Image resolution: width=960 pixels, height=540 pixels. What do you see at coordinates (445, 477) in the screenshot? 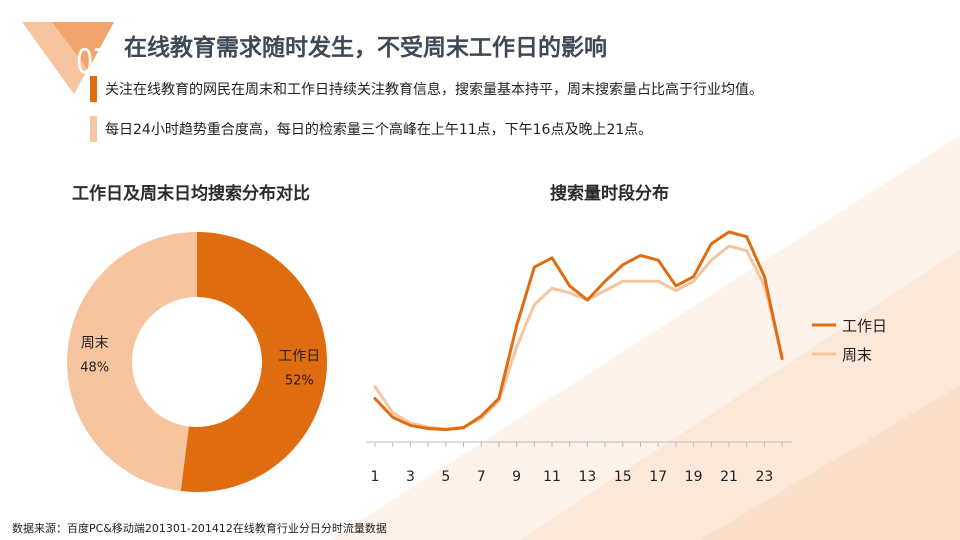
I see `x-tick-label: 5` at bounding box center [445, 477].